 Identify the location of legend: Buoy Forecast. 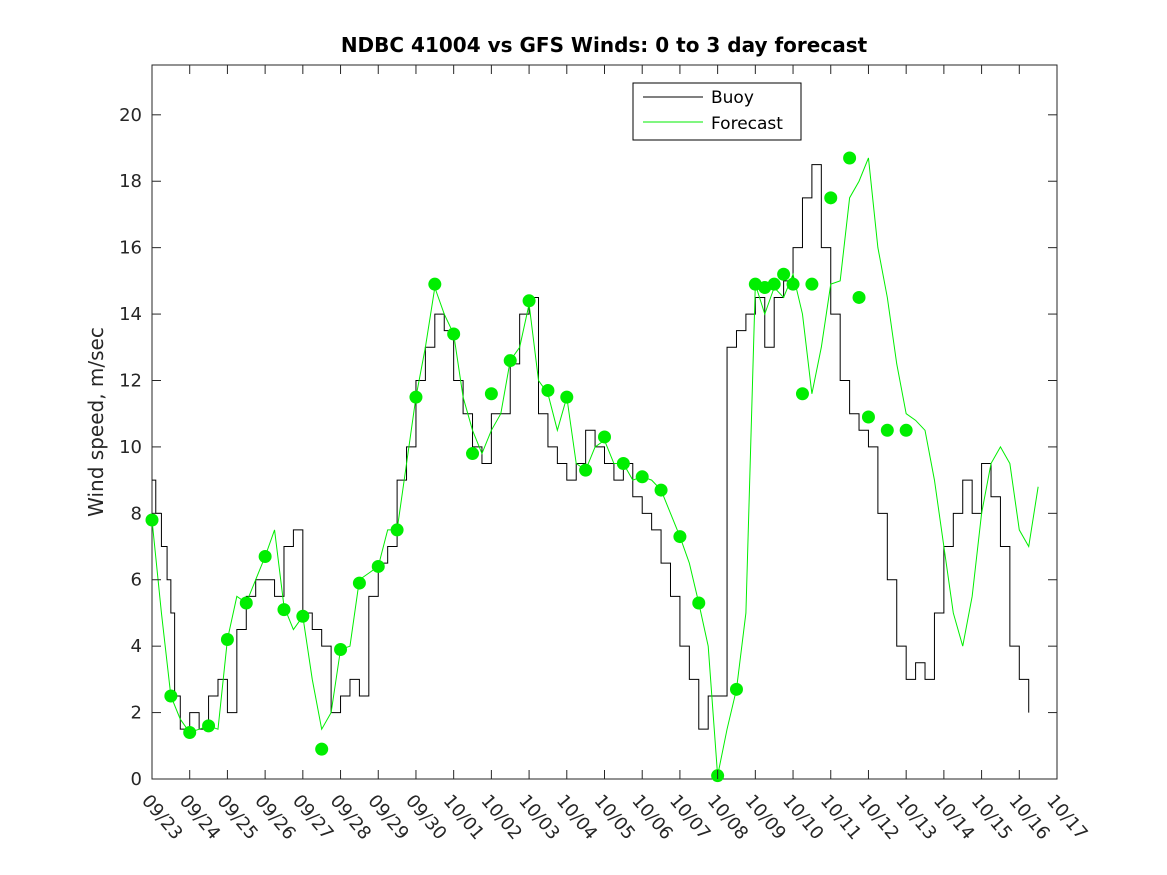
(717, 111).